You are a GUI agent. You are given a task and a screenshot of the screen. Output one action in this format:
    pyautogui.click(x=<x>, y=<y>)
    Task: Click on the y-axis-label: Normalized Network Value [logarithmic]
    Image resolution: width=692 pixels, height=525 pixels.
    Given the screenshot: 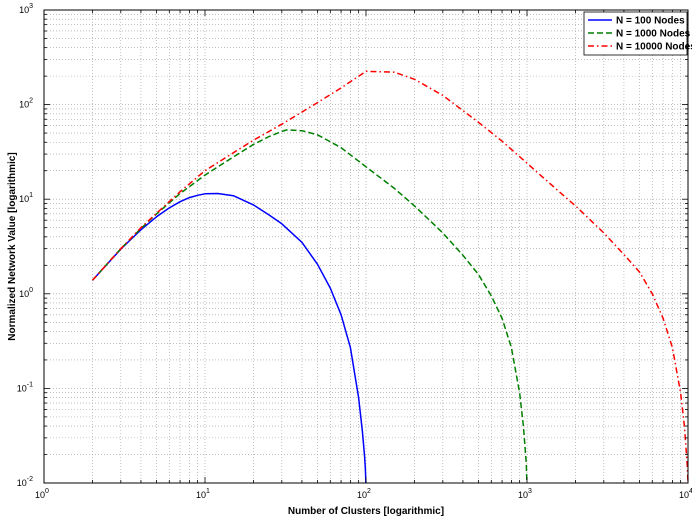 What is the action you would take?
    pyautogui.click(x=12, y=246)
    